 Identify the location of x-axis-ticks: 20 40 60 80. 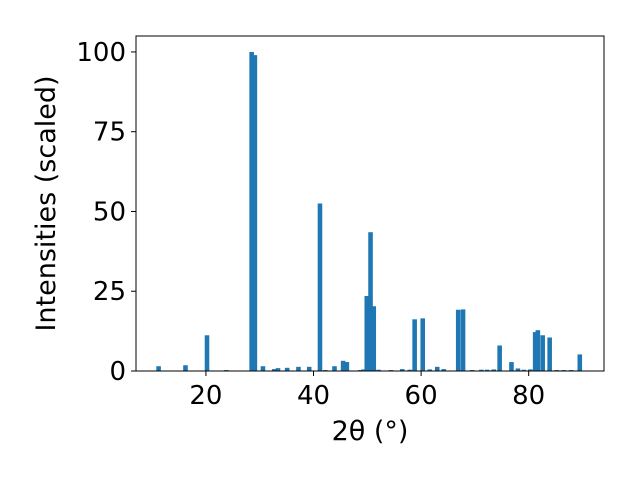
(367, 391).